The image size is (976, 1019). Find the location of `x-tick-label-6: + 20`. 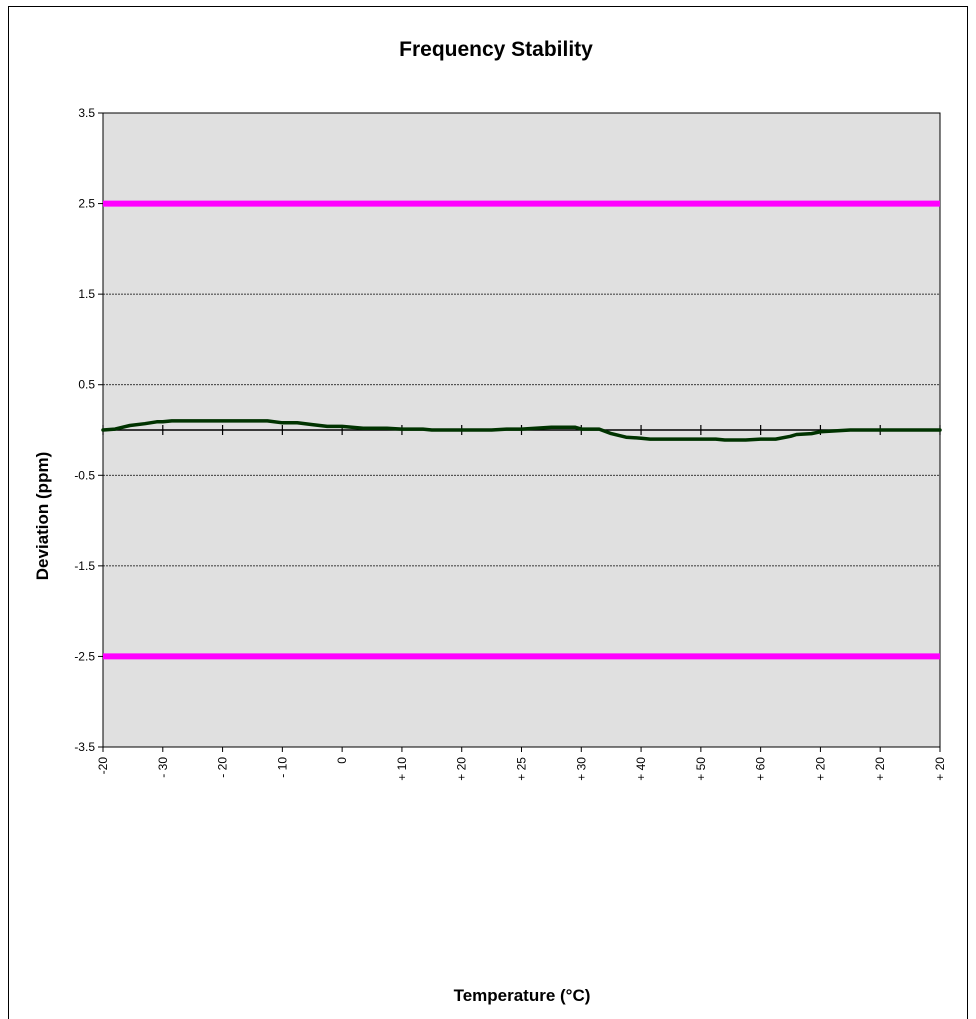

x-tick-label-6: + 20 is located at coordinates (462, 769).